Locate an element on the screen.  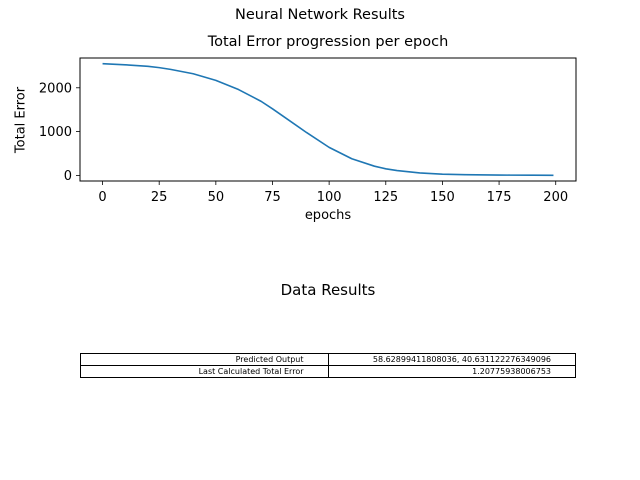
data-results-title: Data Results is located at coordinates (328, 290).